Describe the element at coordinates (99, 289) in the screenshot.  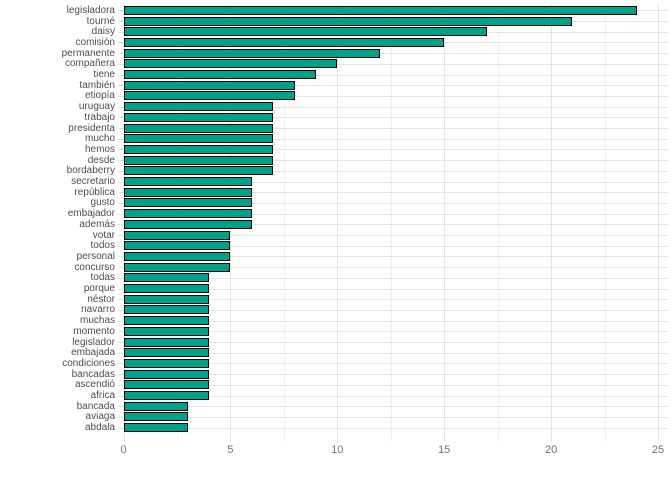
I see `y-axis-label: porque` at that location.